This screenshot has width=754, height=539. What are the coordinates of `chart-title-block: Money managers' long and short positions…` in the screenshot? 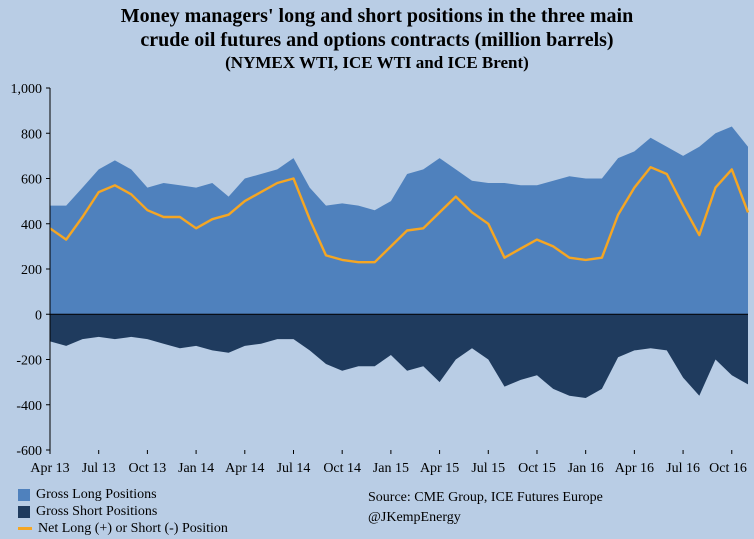 It's located at (377, 38).